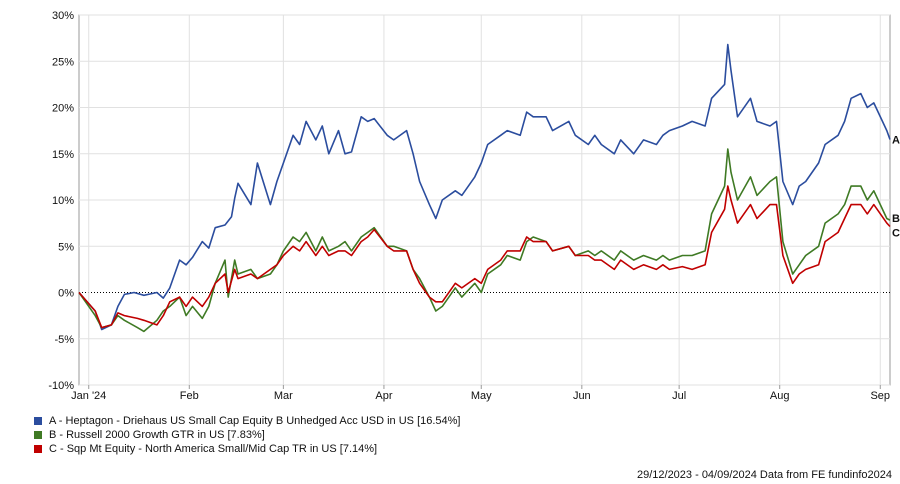  Describe the element at coordinates (64, 340) in the screenshot. I see `y-tick-label: -5%` at that location.